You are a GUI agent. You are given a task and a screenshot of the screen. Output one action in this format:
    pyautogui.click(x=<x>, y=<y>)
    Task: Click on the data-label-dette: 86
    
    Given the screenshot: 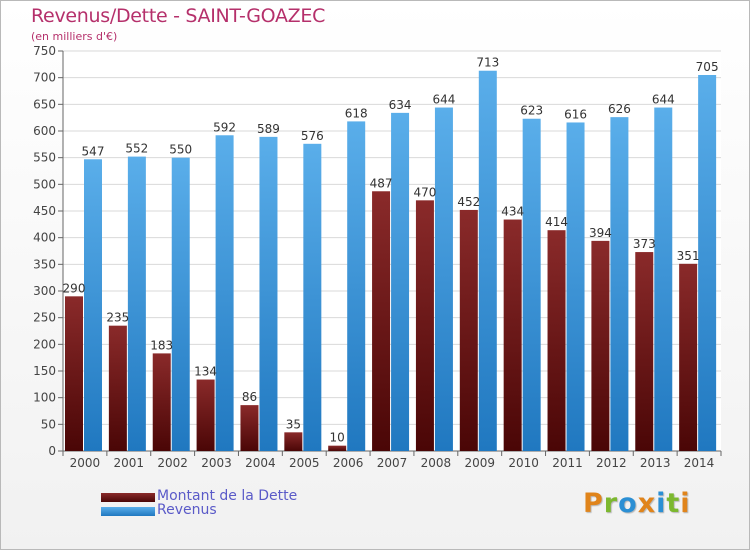 What is the action you would take?
    pyautogui.click(x=249, y=397)
    